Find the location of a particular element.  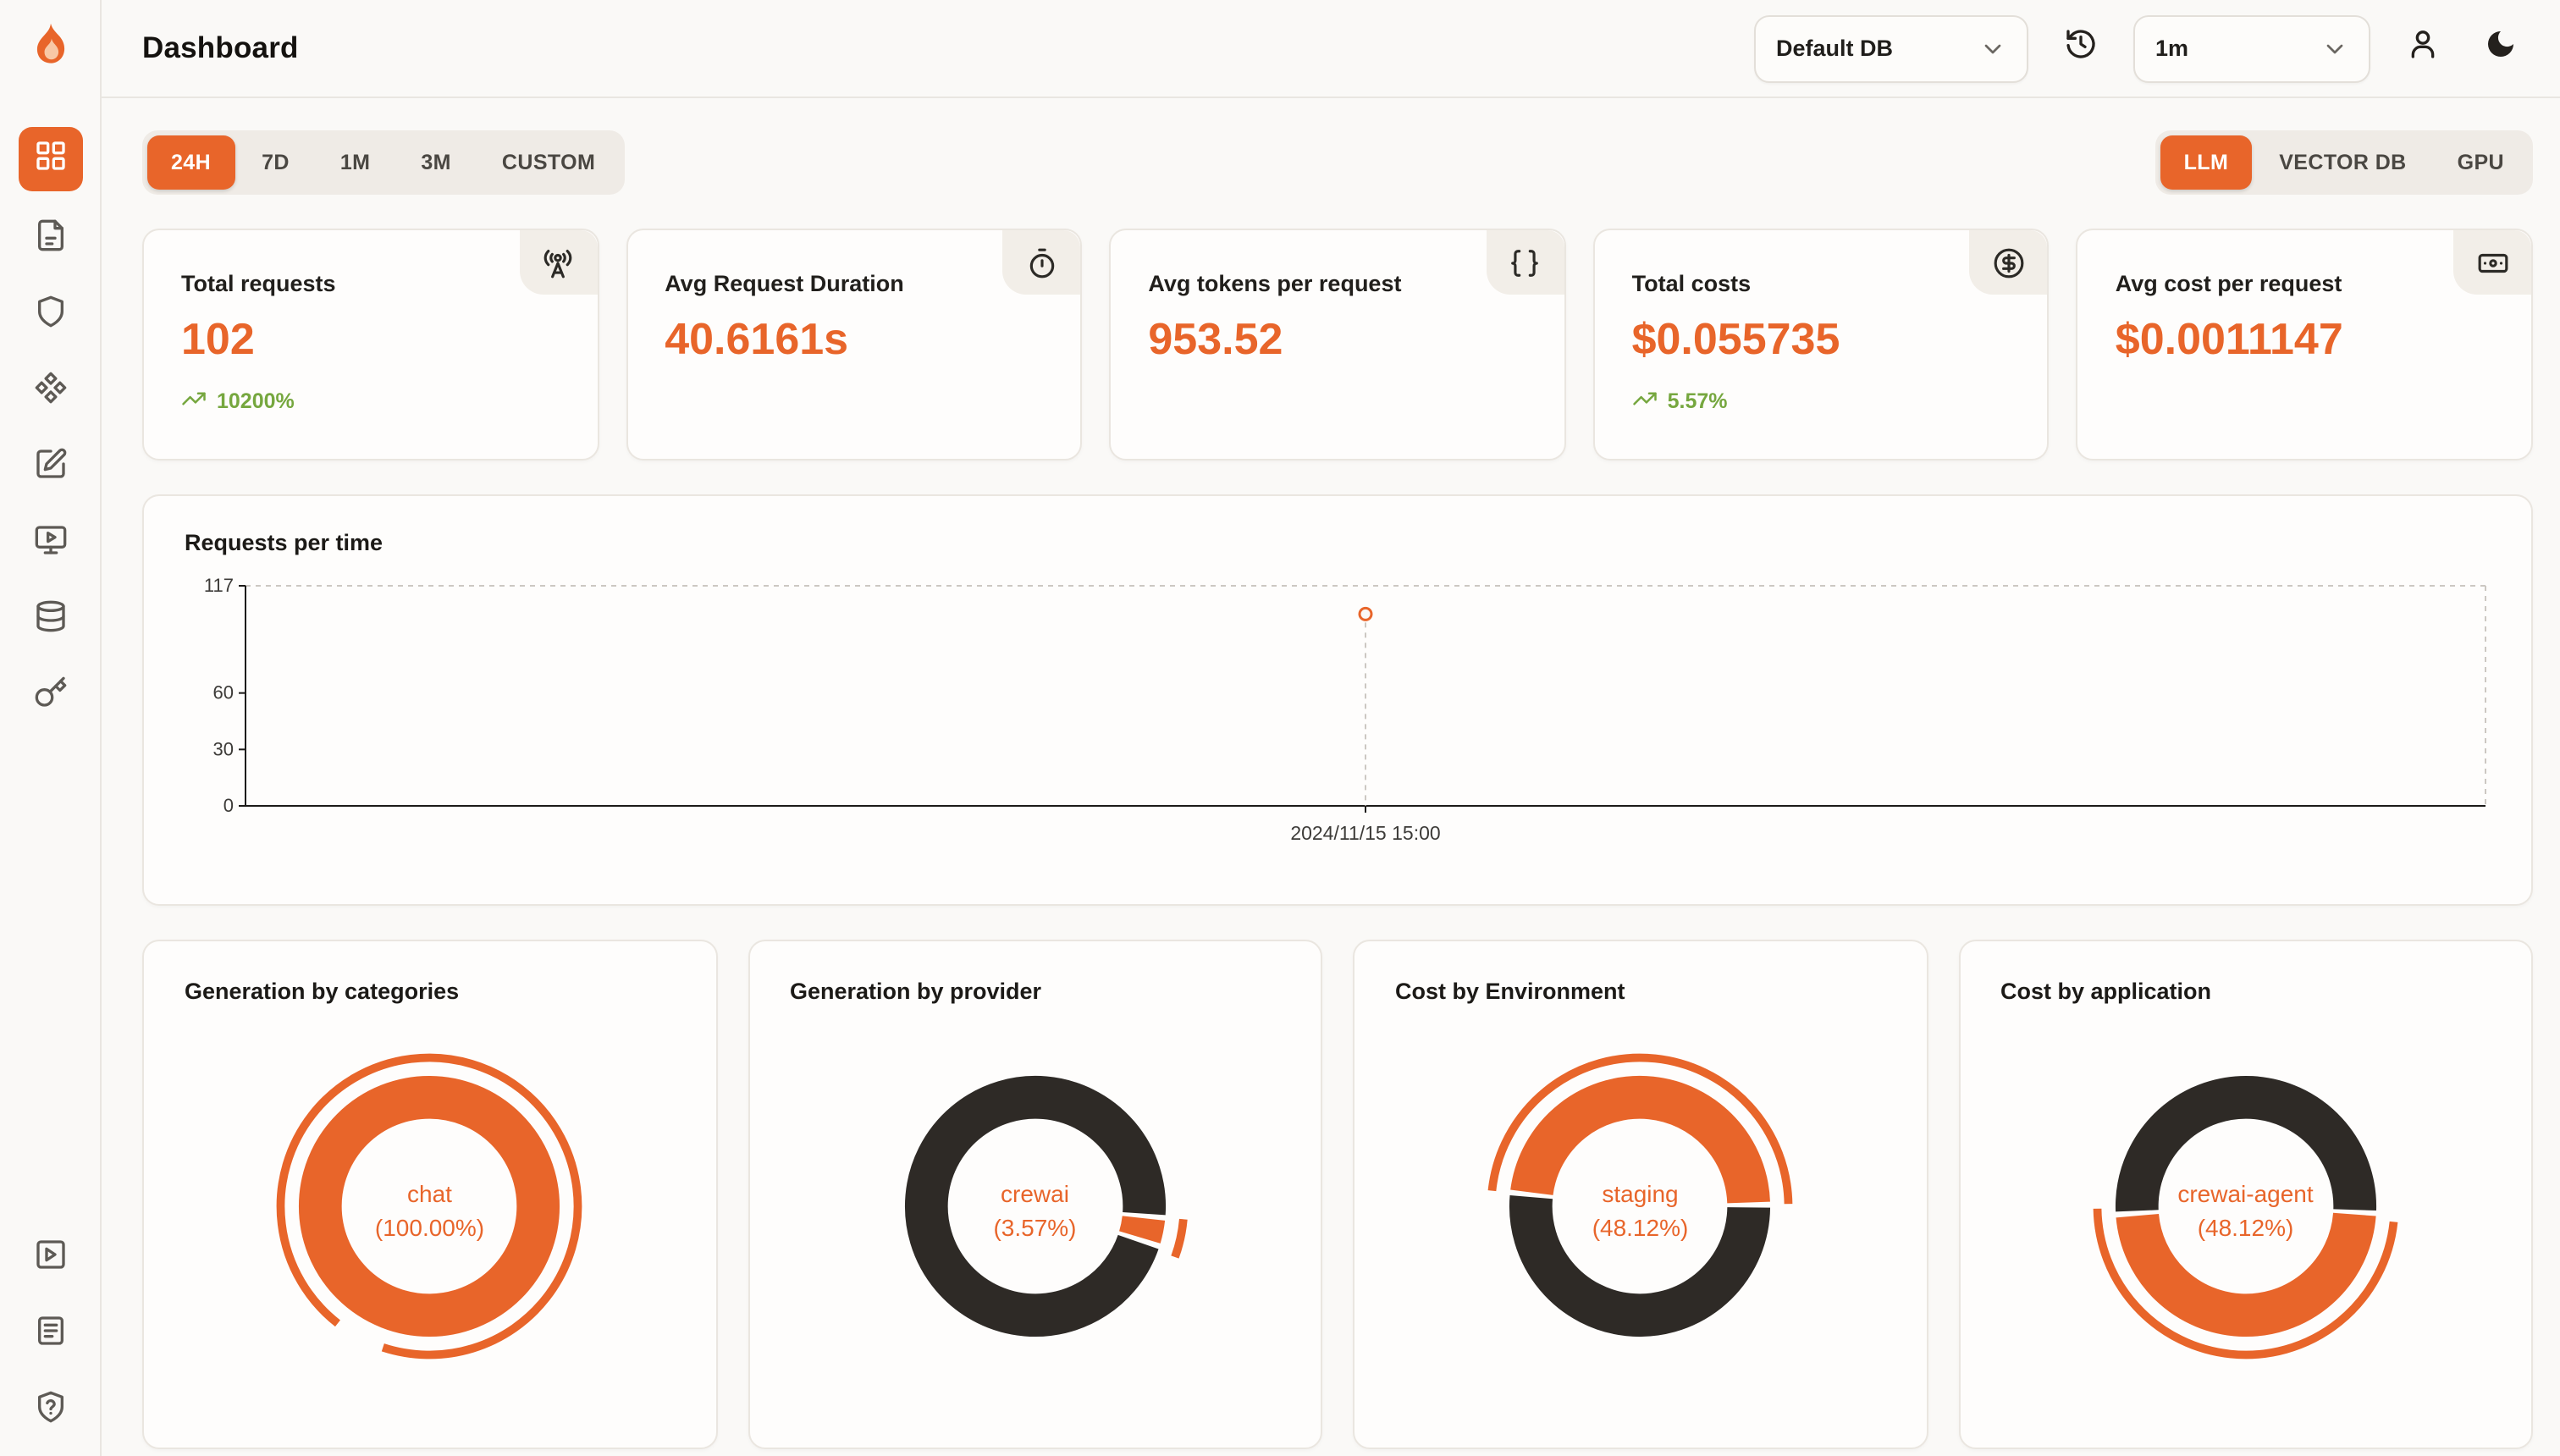

svg-text: 117 is located at coordinates (219, 585).